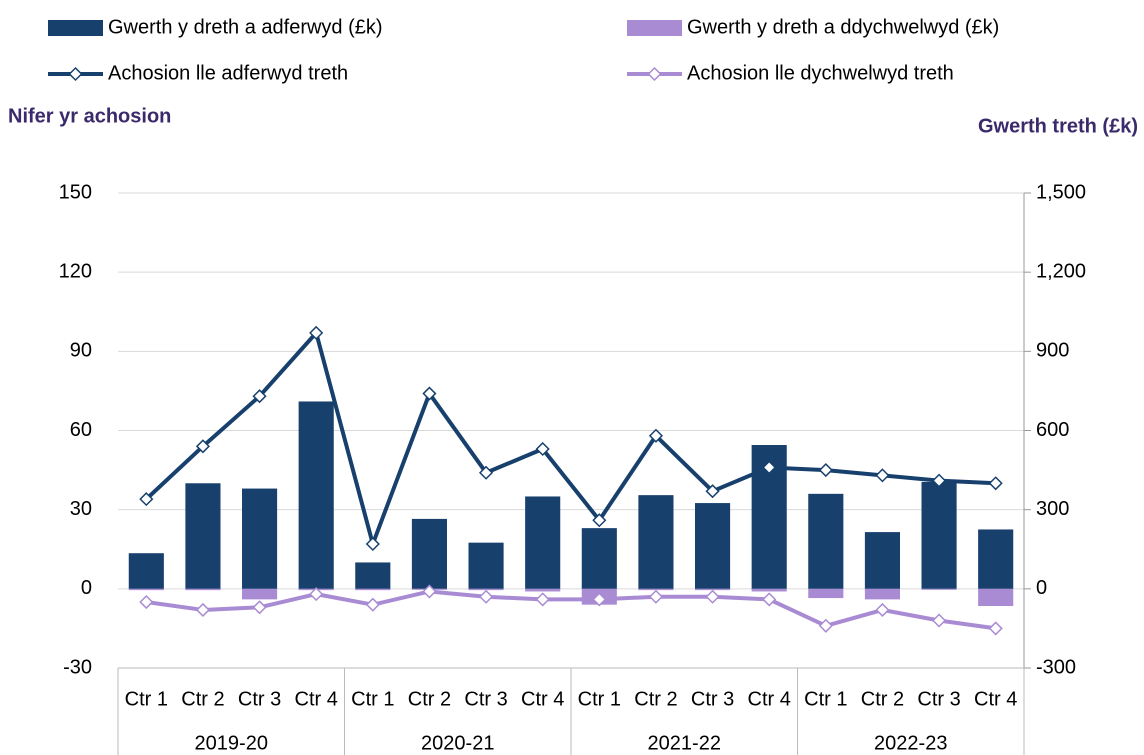 The width and height of the screenshot is (1144, 755). I want to click on y2-tick-label: 0, so click(1041, 588).